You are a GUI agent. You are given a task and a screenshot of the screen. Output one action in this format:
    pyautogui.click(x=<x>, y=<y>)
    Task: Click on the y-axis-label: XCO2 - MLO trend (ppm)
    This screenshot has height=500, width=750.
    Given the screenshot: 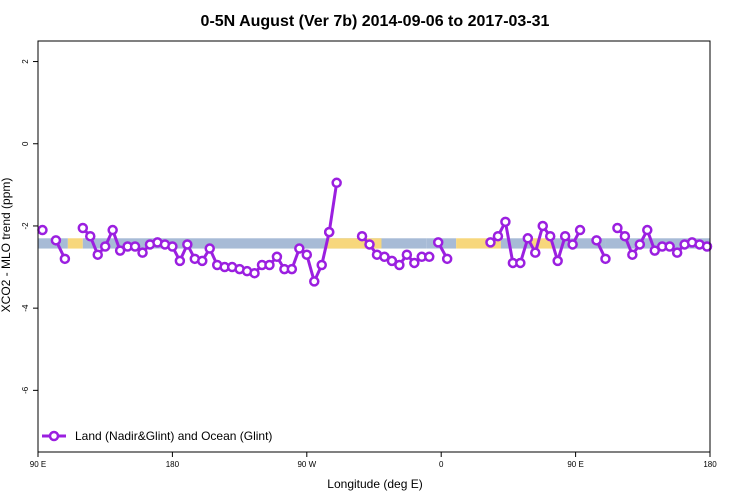 What is the action you would take?
    pyautogui.click(x=6, y=245)
    